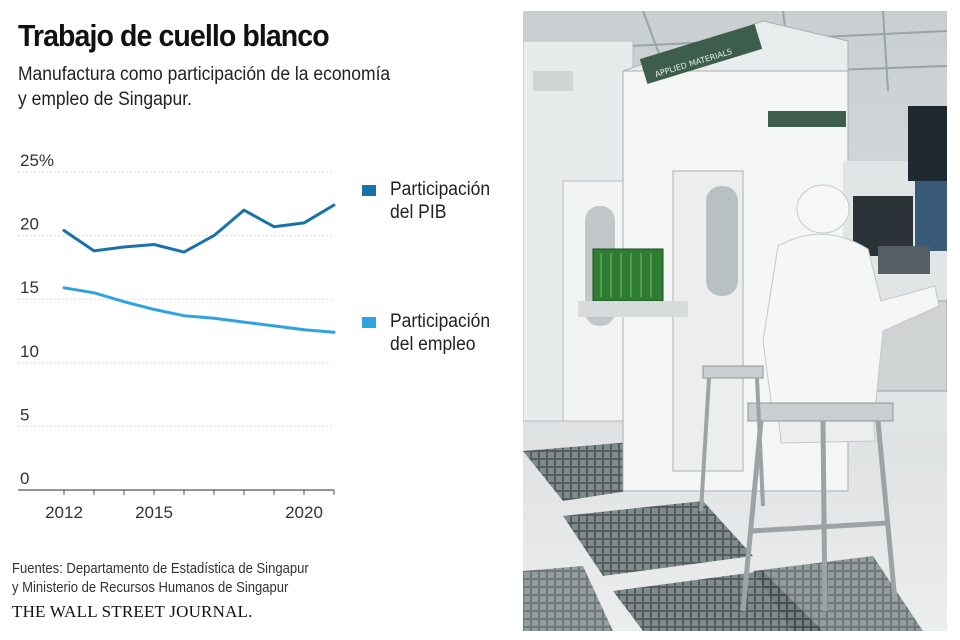  Describe the element at coordinates (154, 512) in the screenshot. I see `x-tick-label-2015: 2015` at that location.